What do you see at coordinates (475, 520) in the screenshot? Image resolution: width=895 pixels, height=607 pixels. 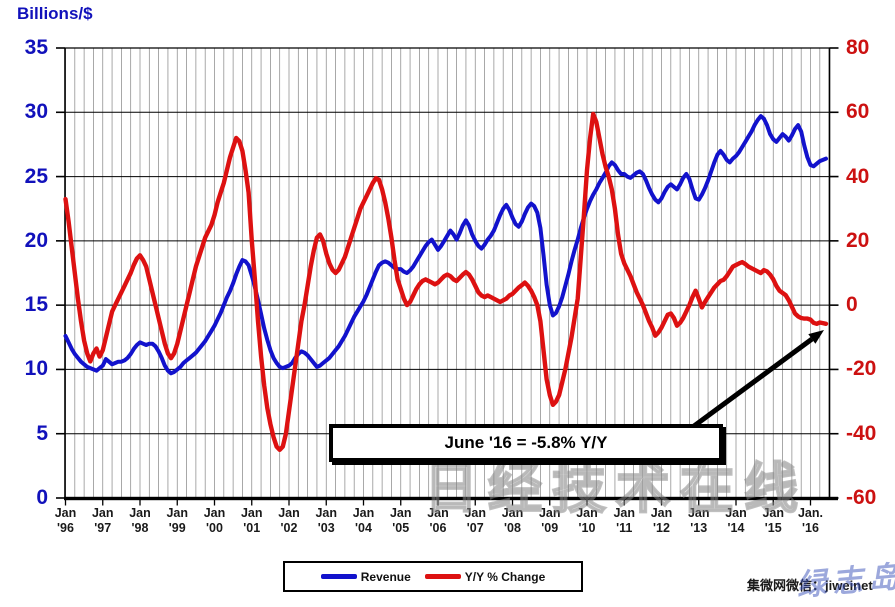 I see `x-axis-tick-label: Jan '07` at bounding box center [475, 520].